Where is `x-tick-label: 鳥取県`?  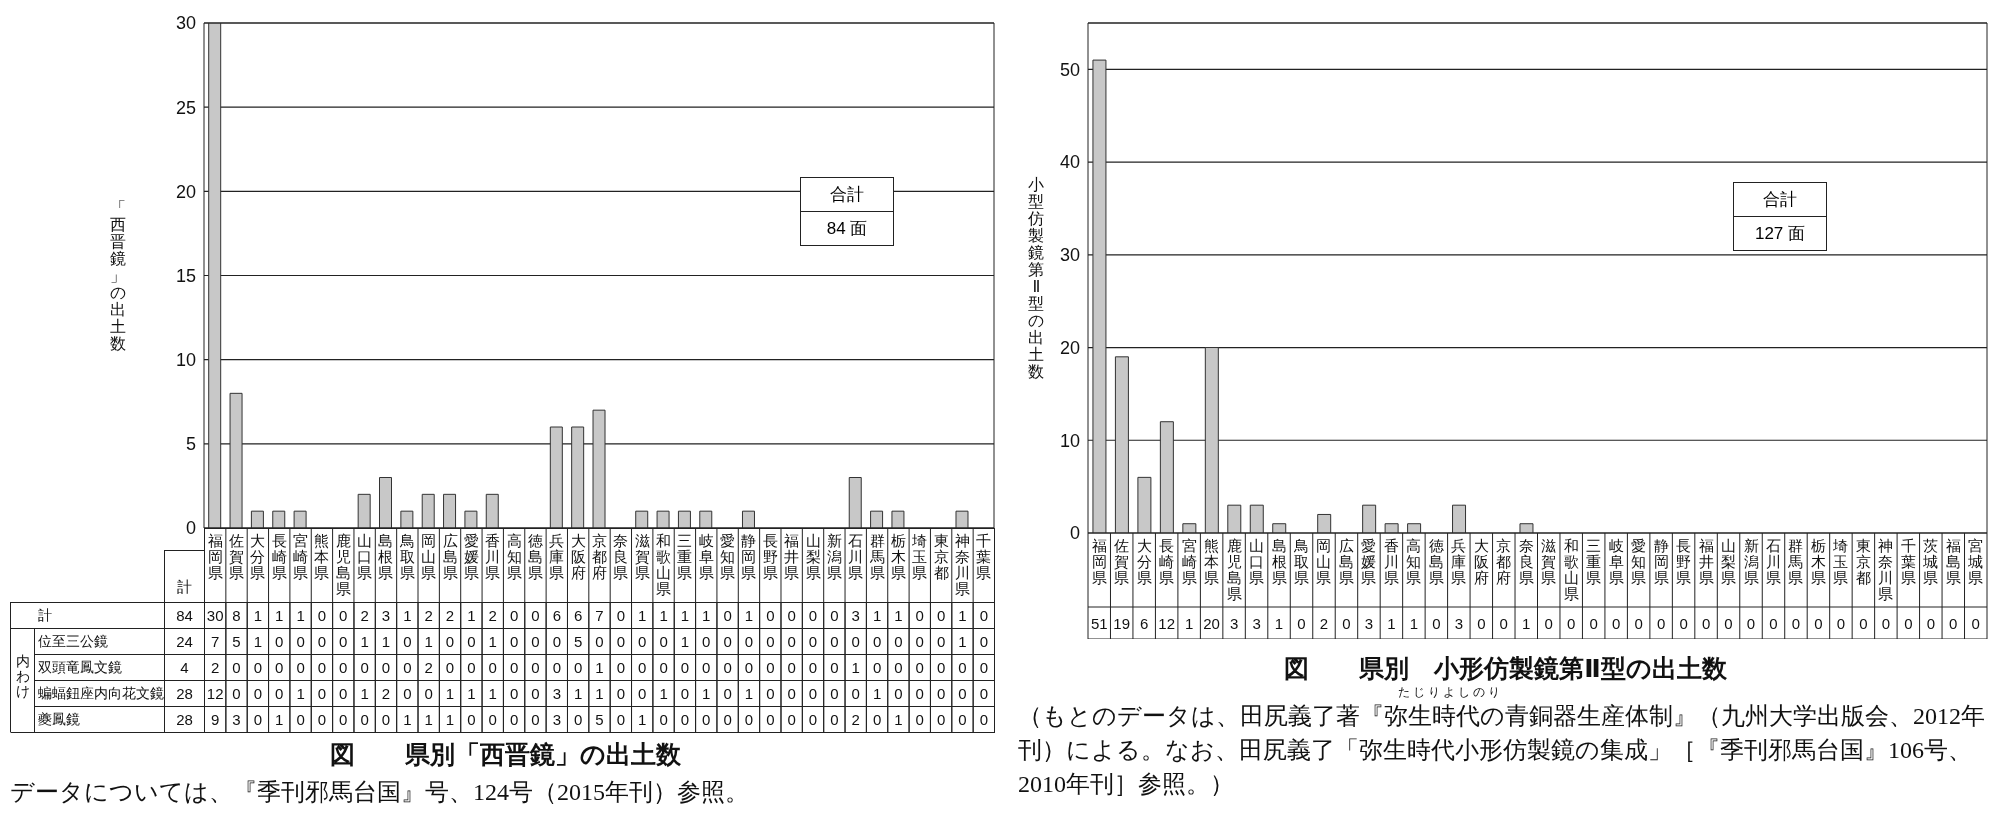
x-tick-label: 鳥取県 is located at coordinates (1301, 561).